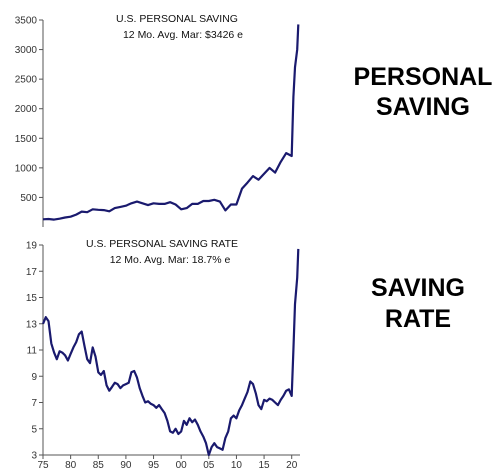  I want to click on top-y-tick-label: 1000, so click(26, 168).